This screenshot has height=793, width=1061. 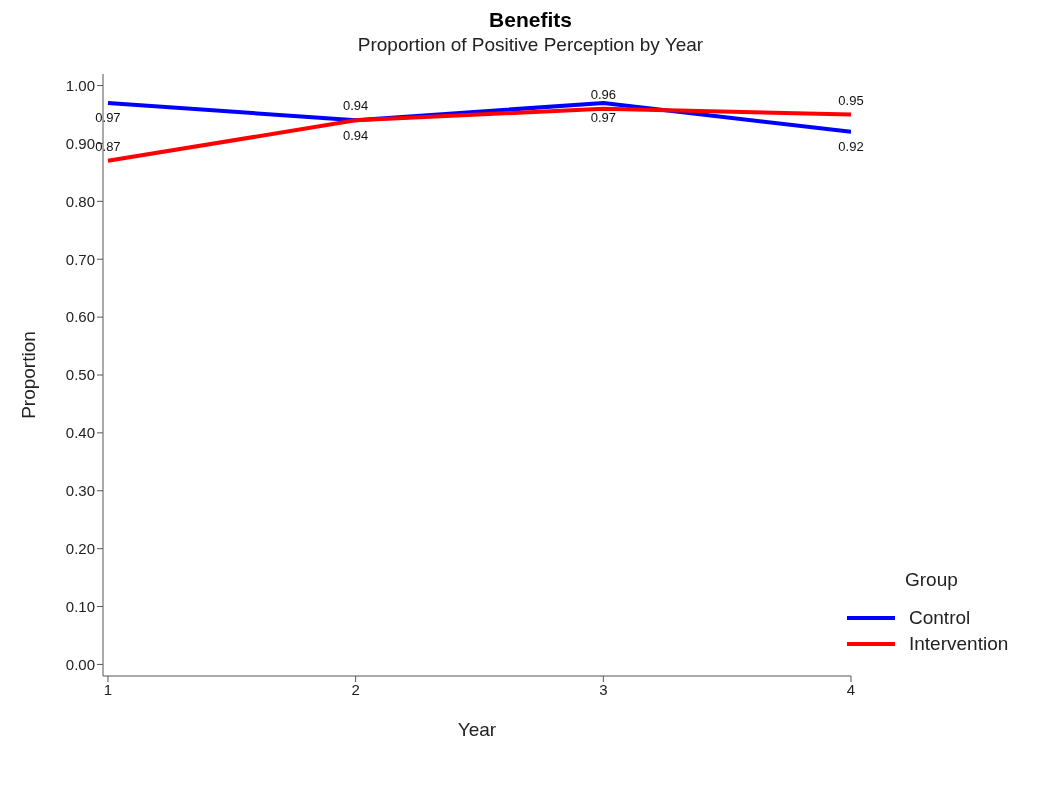 What do you see at coordinates (851, 100) in the screenshot?
I see `data-label: 0.95` at bounding box center [851, 100].